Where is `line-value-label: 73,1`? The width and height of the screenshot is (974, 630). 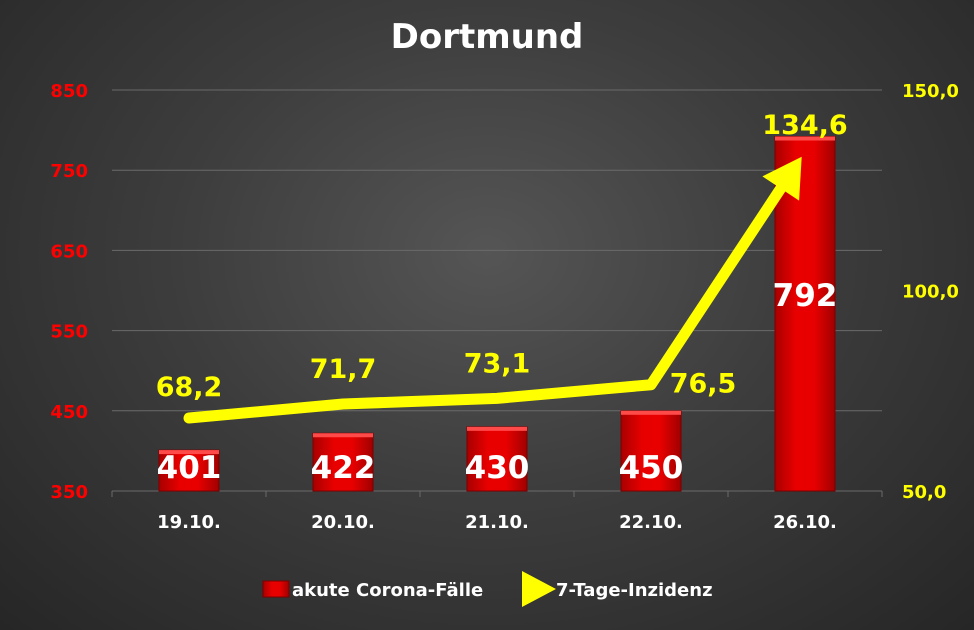
line-value-label: 73,1 is located at coordinates (497, 363).